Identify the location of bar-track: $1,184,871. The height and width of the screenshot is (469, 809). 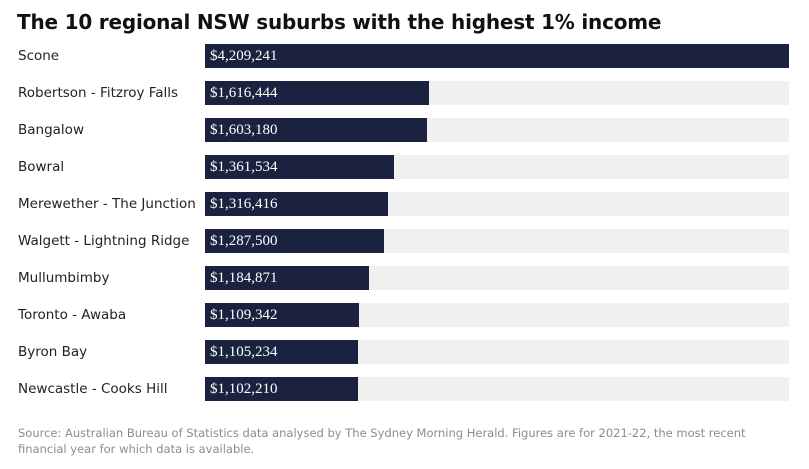
(497, 278).